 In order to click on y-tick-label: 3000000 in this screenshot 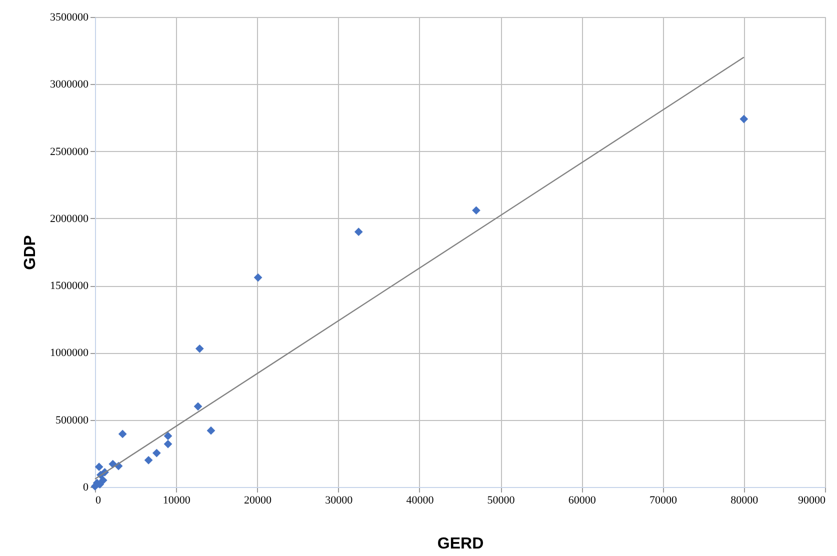, I will do `click(69, 84)`.